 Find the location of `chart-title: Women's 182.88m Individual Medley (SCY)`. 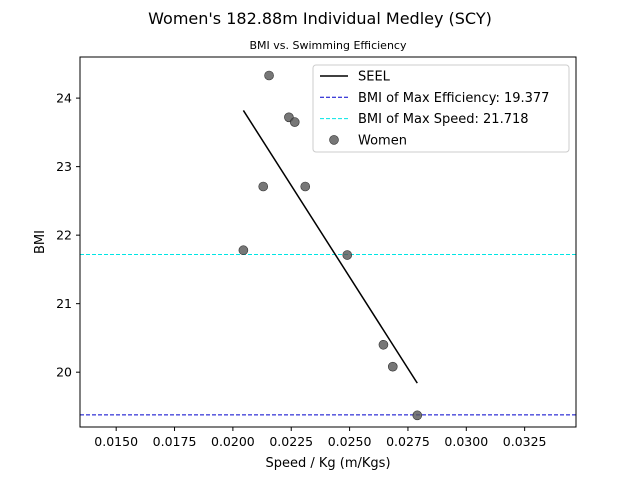

chart-title: Women's 182.88m Individual Medley (SCY) is located at coordinates (320, 18).